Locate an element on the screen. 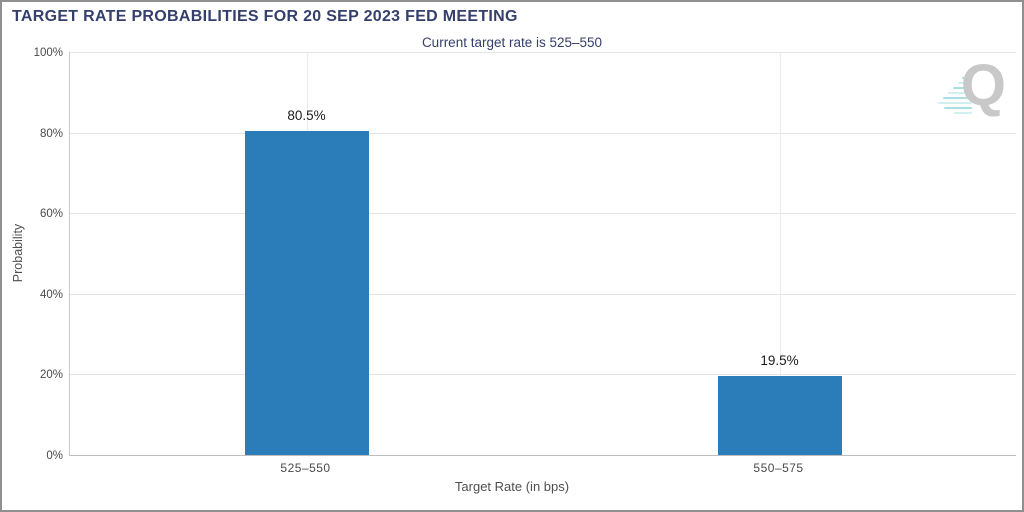 This screenshot has width=1024, height=512. bar-group-525-550: 80.5% is located at coordinates (306, 253).